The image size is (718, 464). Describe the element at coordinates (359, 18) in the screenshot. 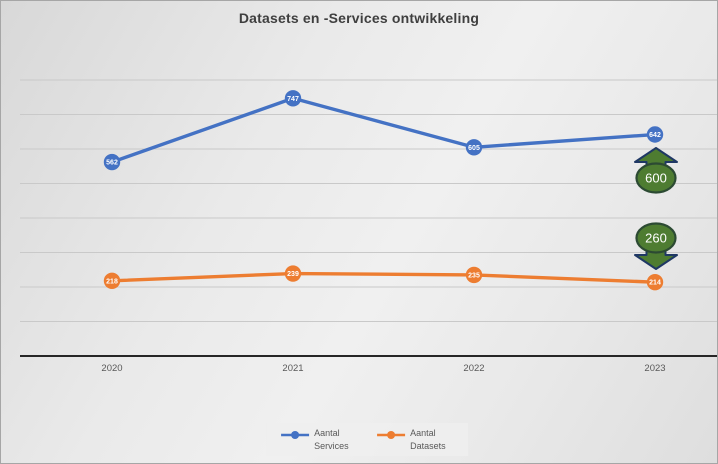

I see `chart-title: Datasets en -Services ontwikkeling` at that location.